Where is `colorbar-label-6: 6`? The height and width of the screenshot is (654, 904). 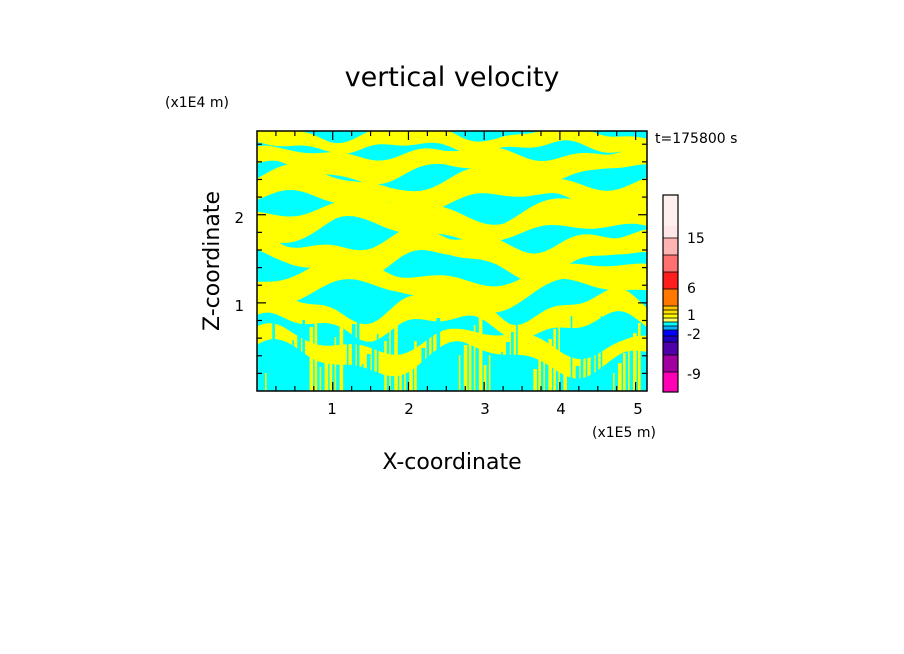 colorbar-label-6: 6 is located at coordinates (691, 289).